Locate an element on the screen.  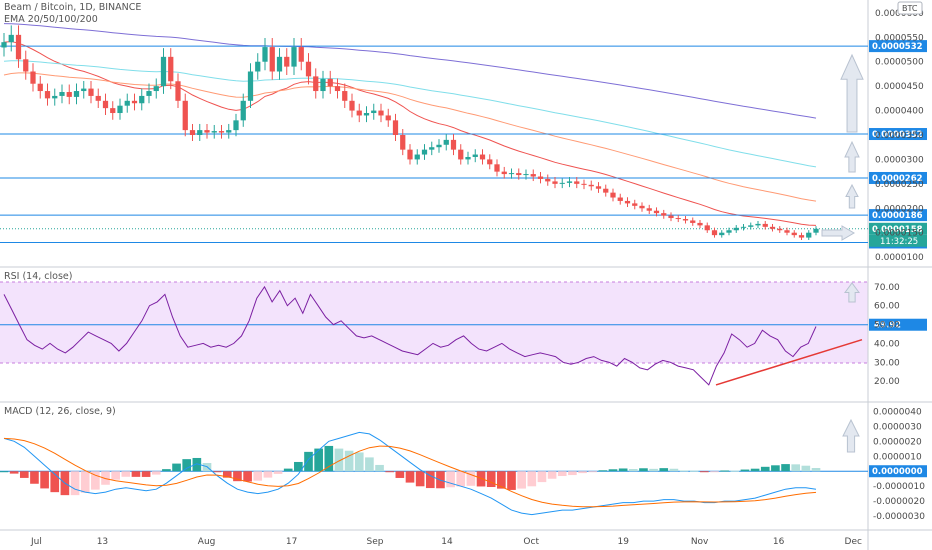
time-tick-label: Nov is located at coordinates (700, 542).